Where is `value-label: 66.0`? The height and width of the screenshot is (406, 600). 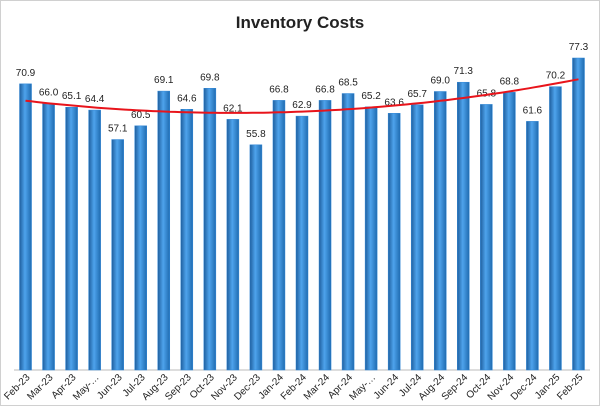
value-label: 66.0 is located at coordinates (49, 93).